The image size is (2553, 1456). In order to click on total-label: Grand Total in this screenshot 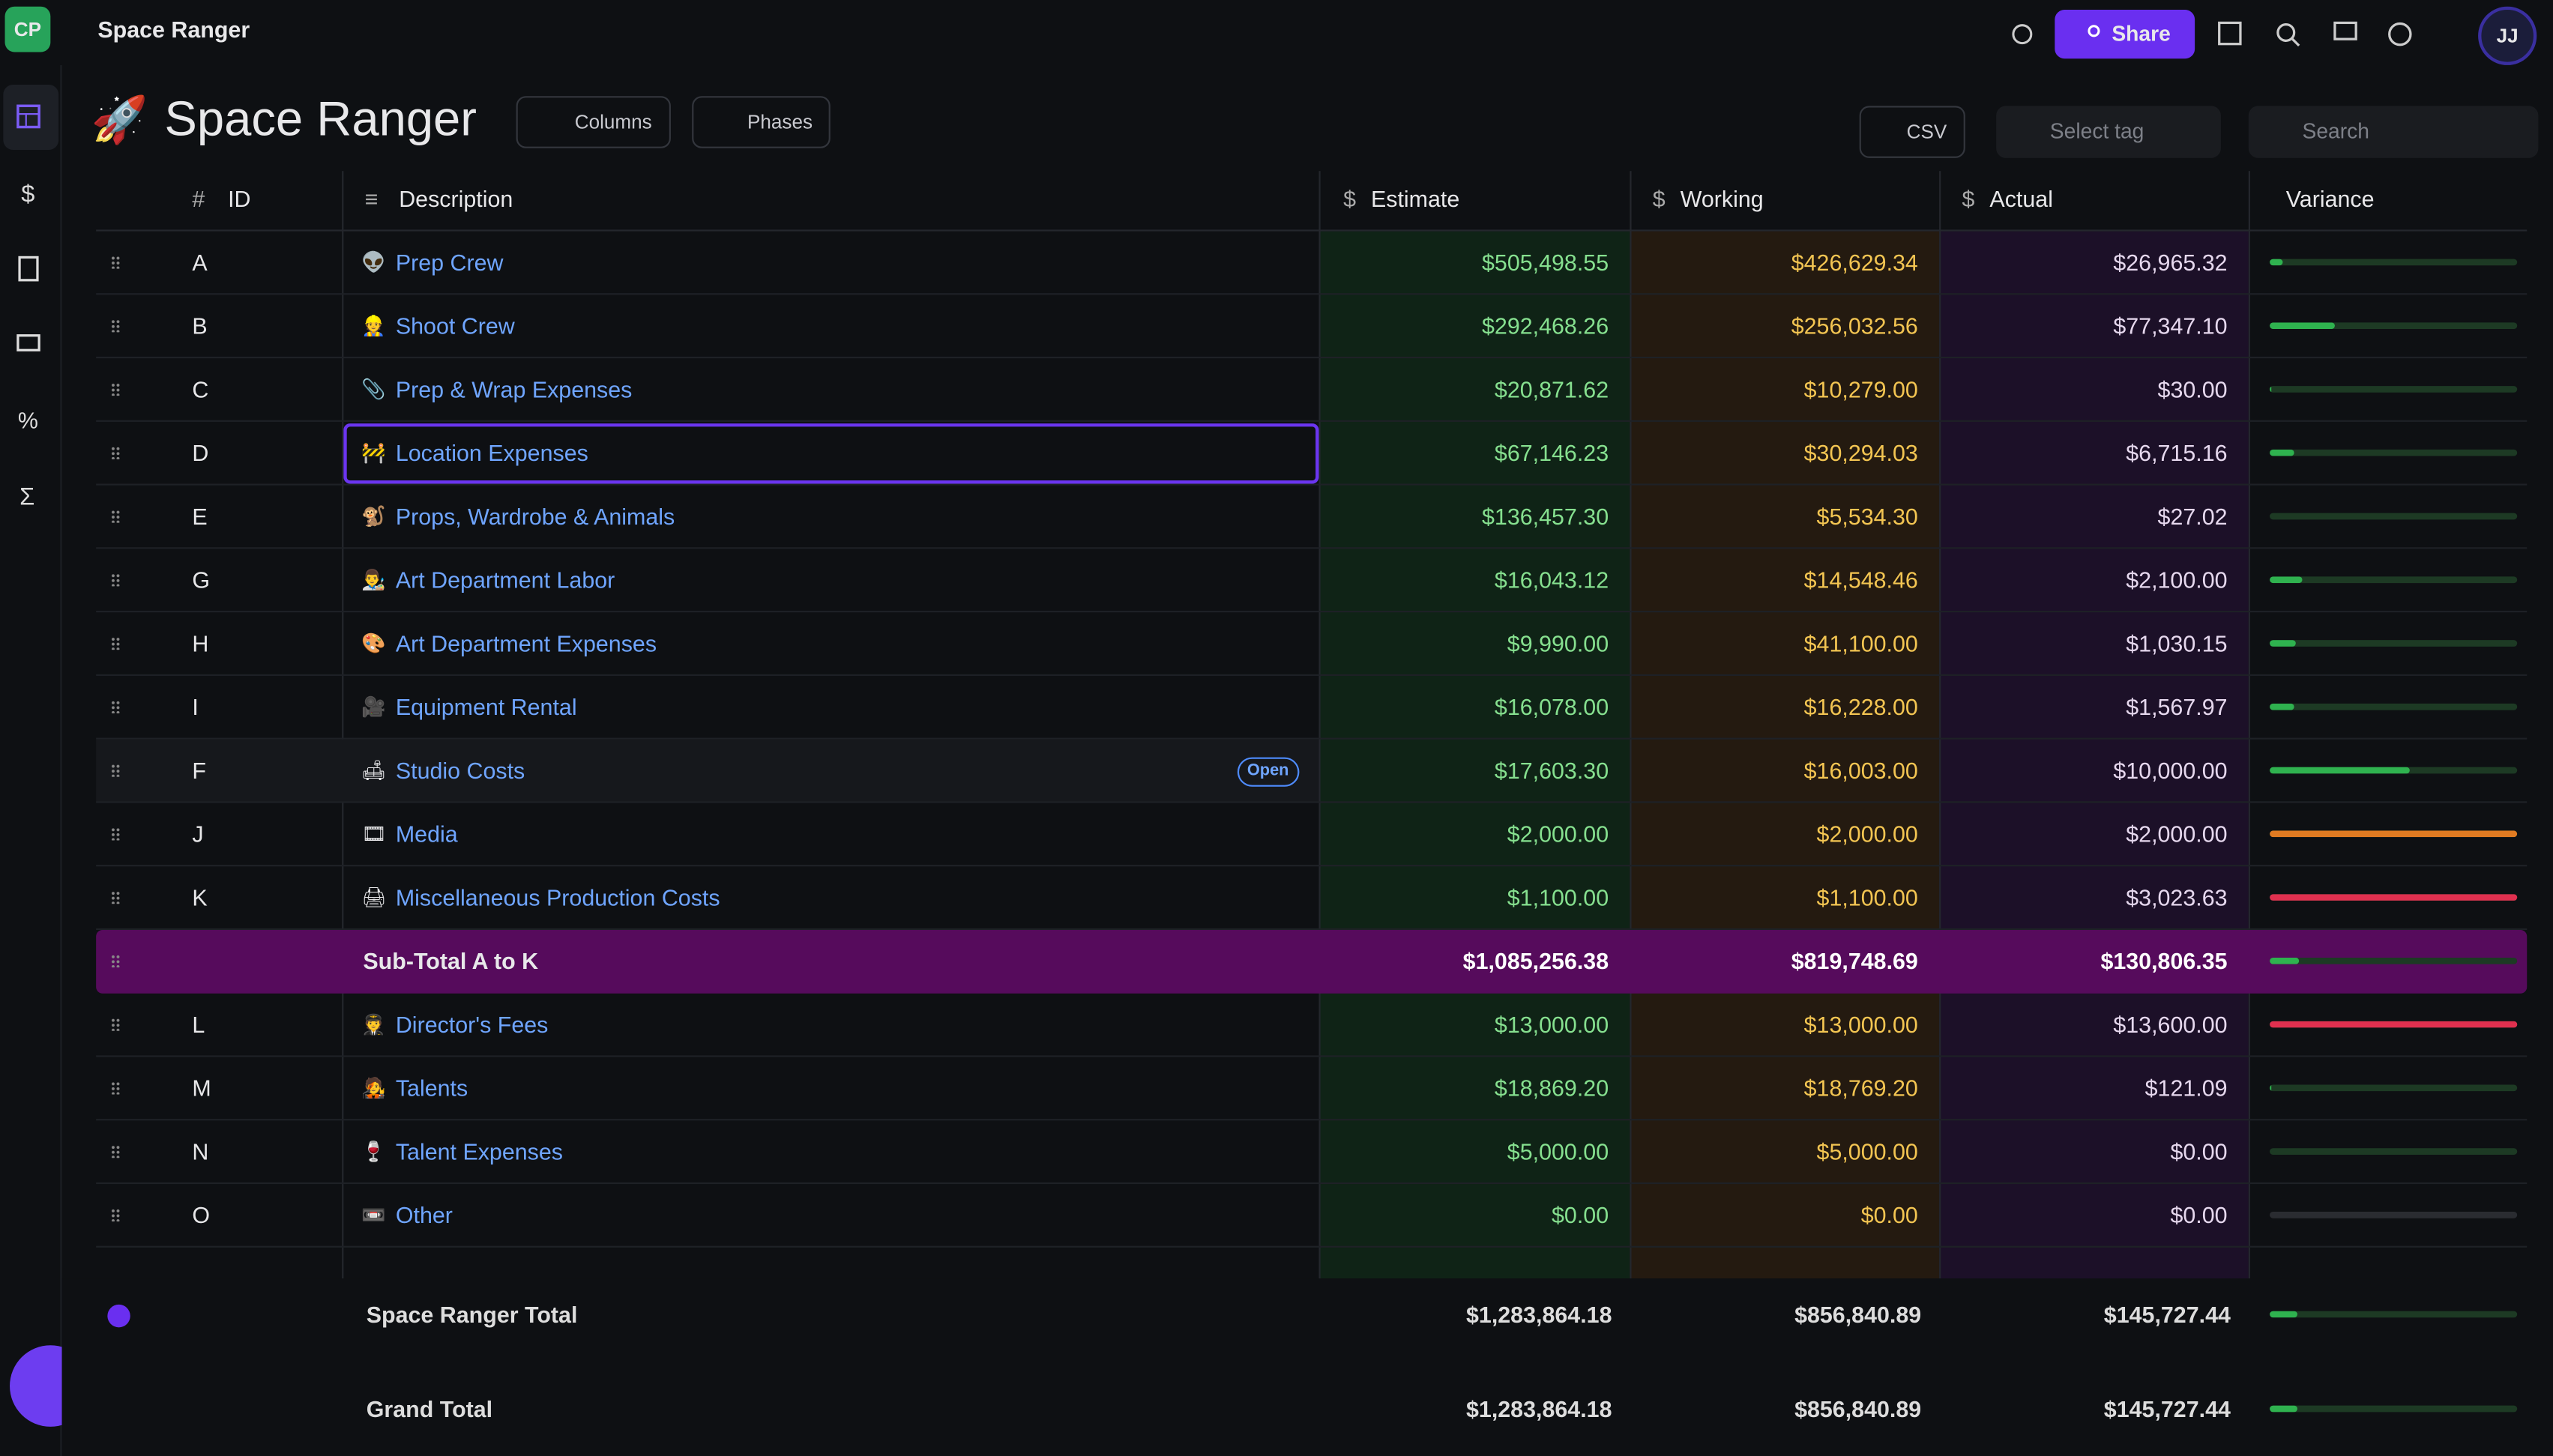, I will do `click(430, 1410)`.